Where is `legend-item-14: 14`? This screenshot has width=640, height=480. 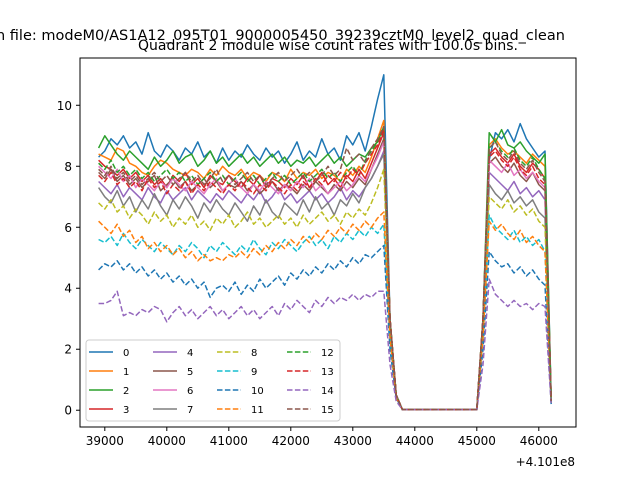 legend-item-14: 14 is located at coordinates (310, 391).